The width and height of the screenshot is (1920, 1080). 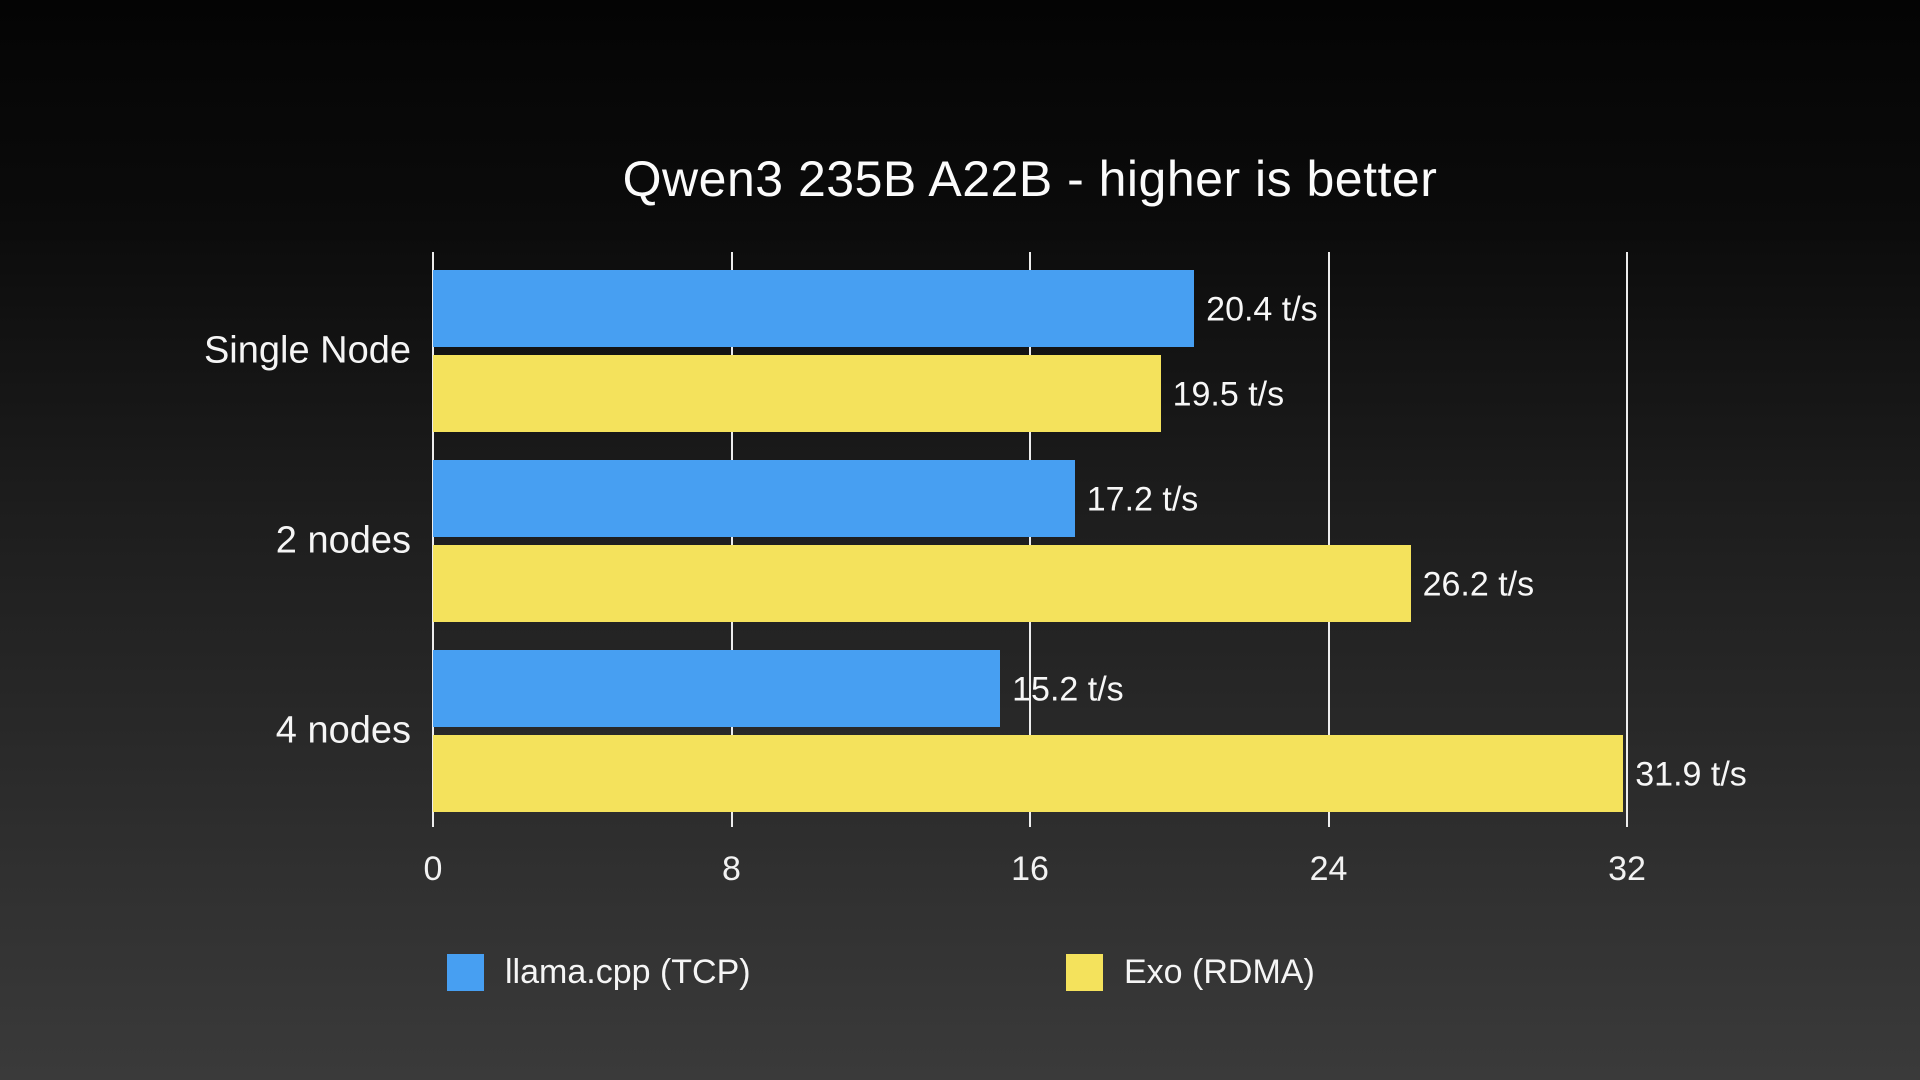 What do you see at coordinates (731, 869) in the screenshot?
I see `x-tick-label-8: 8` at bounding box center [731, 869].